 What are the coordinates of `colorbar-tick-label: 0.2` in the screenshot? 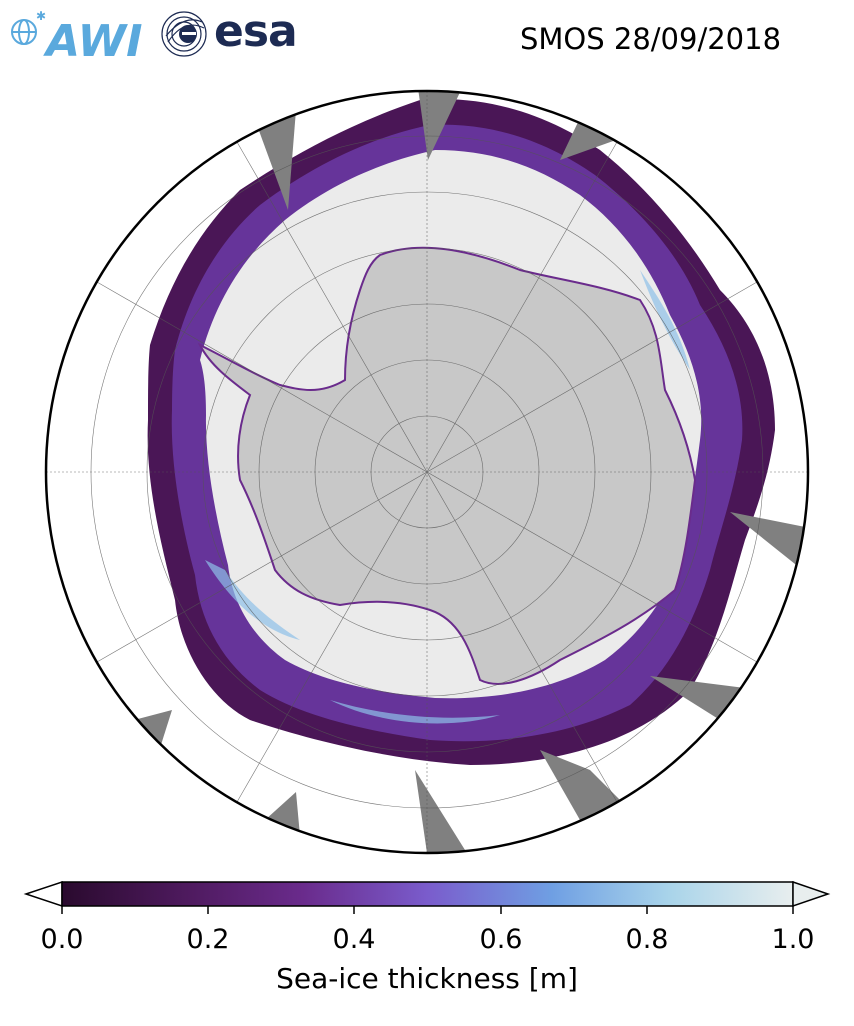 It's located at (208, 939).